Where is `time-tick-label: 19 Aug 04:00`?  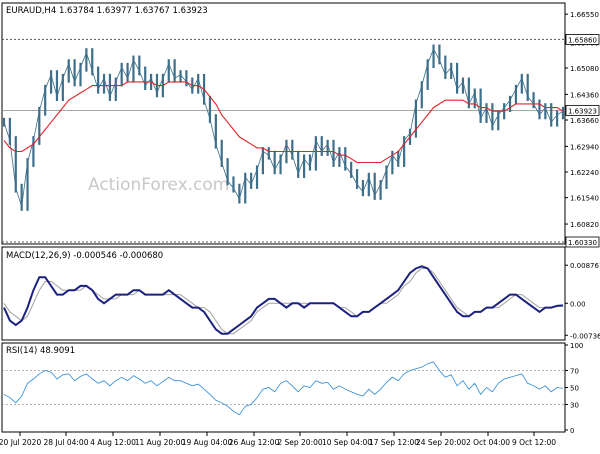
time-tick-label: 19 Aug 04:00 is located at coordinates (207, 442).